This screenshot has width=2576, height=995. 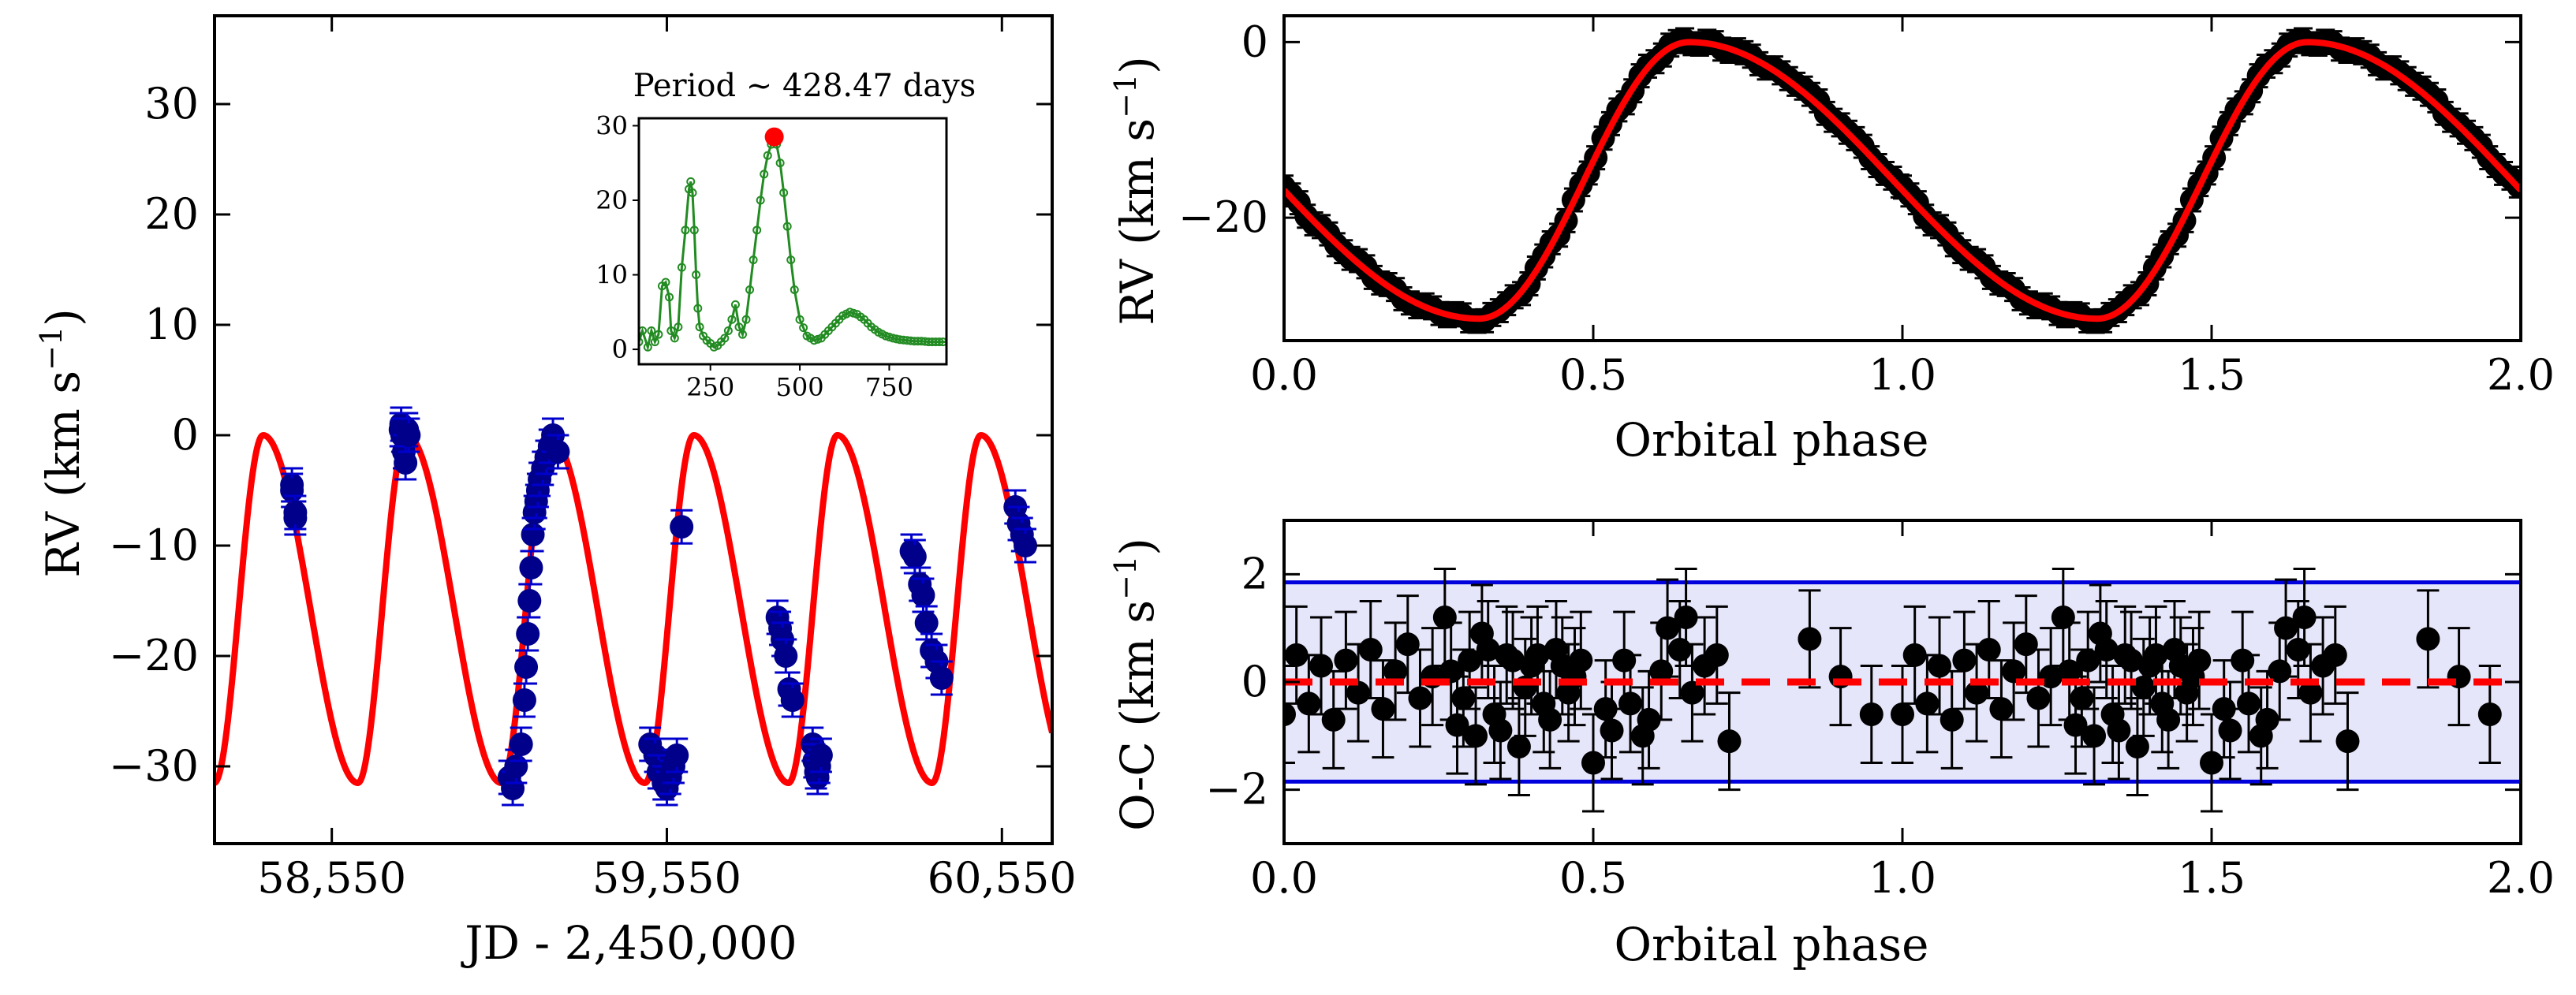 I want to click on y-tick-label: −2, so click(x=1236, y=789).